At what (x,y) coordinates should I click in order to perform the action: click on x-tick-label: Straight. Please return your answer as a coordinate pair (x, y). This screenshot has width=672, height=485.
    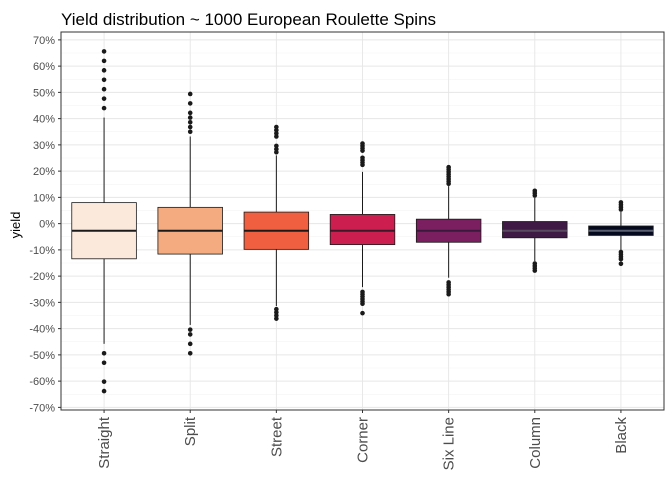
    Looking at the image, I should click on (104, 442).